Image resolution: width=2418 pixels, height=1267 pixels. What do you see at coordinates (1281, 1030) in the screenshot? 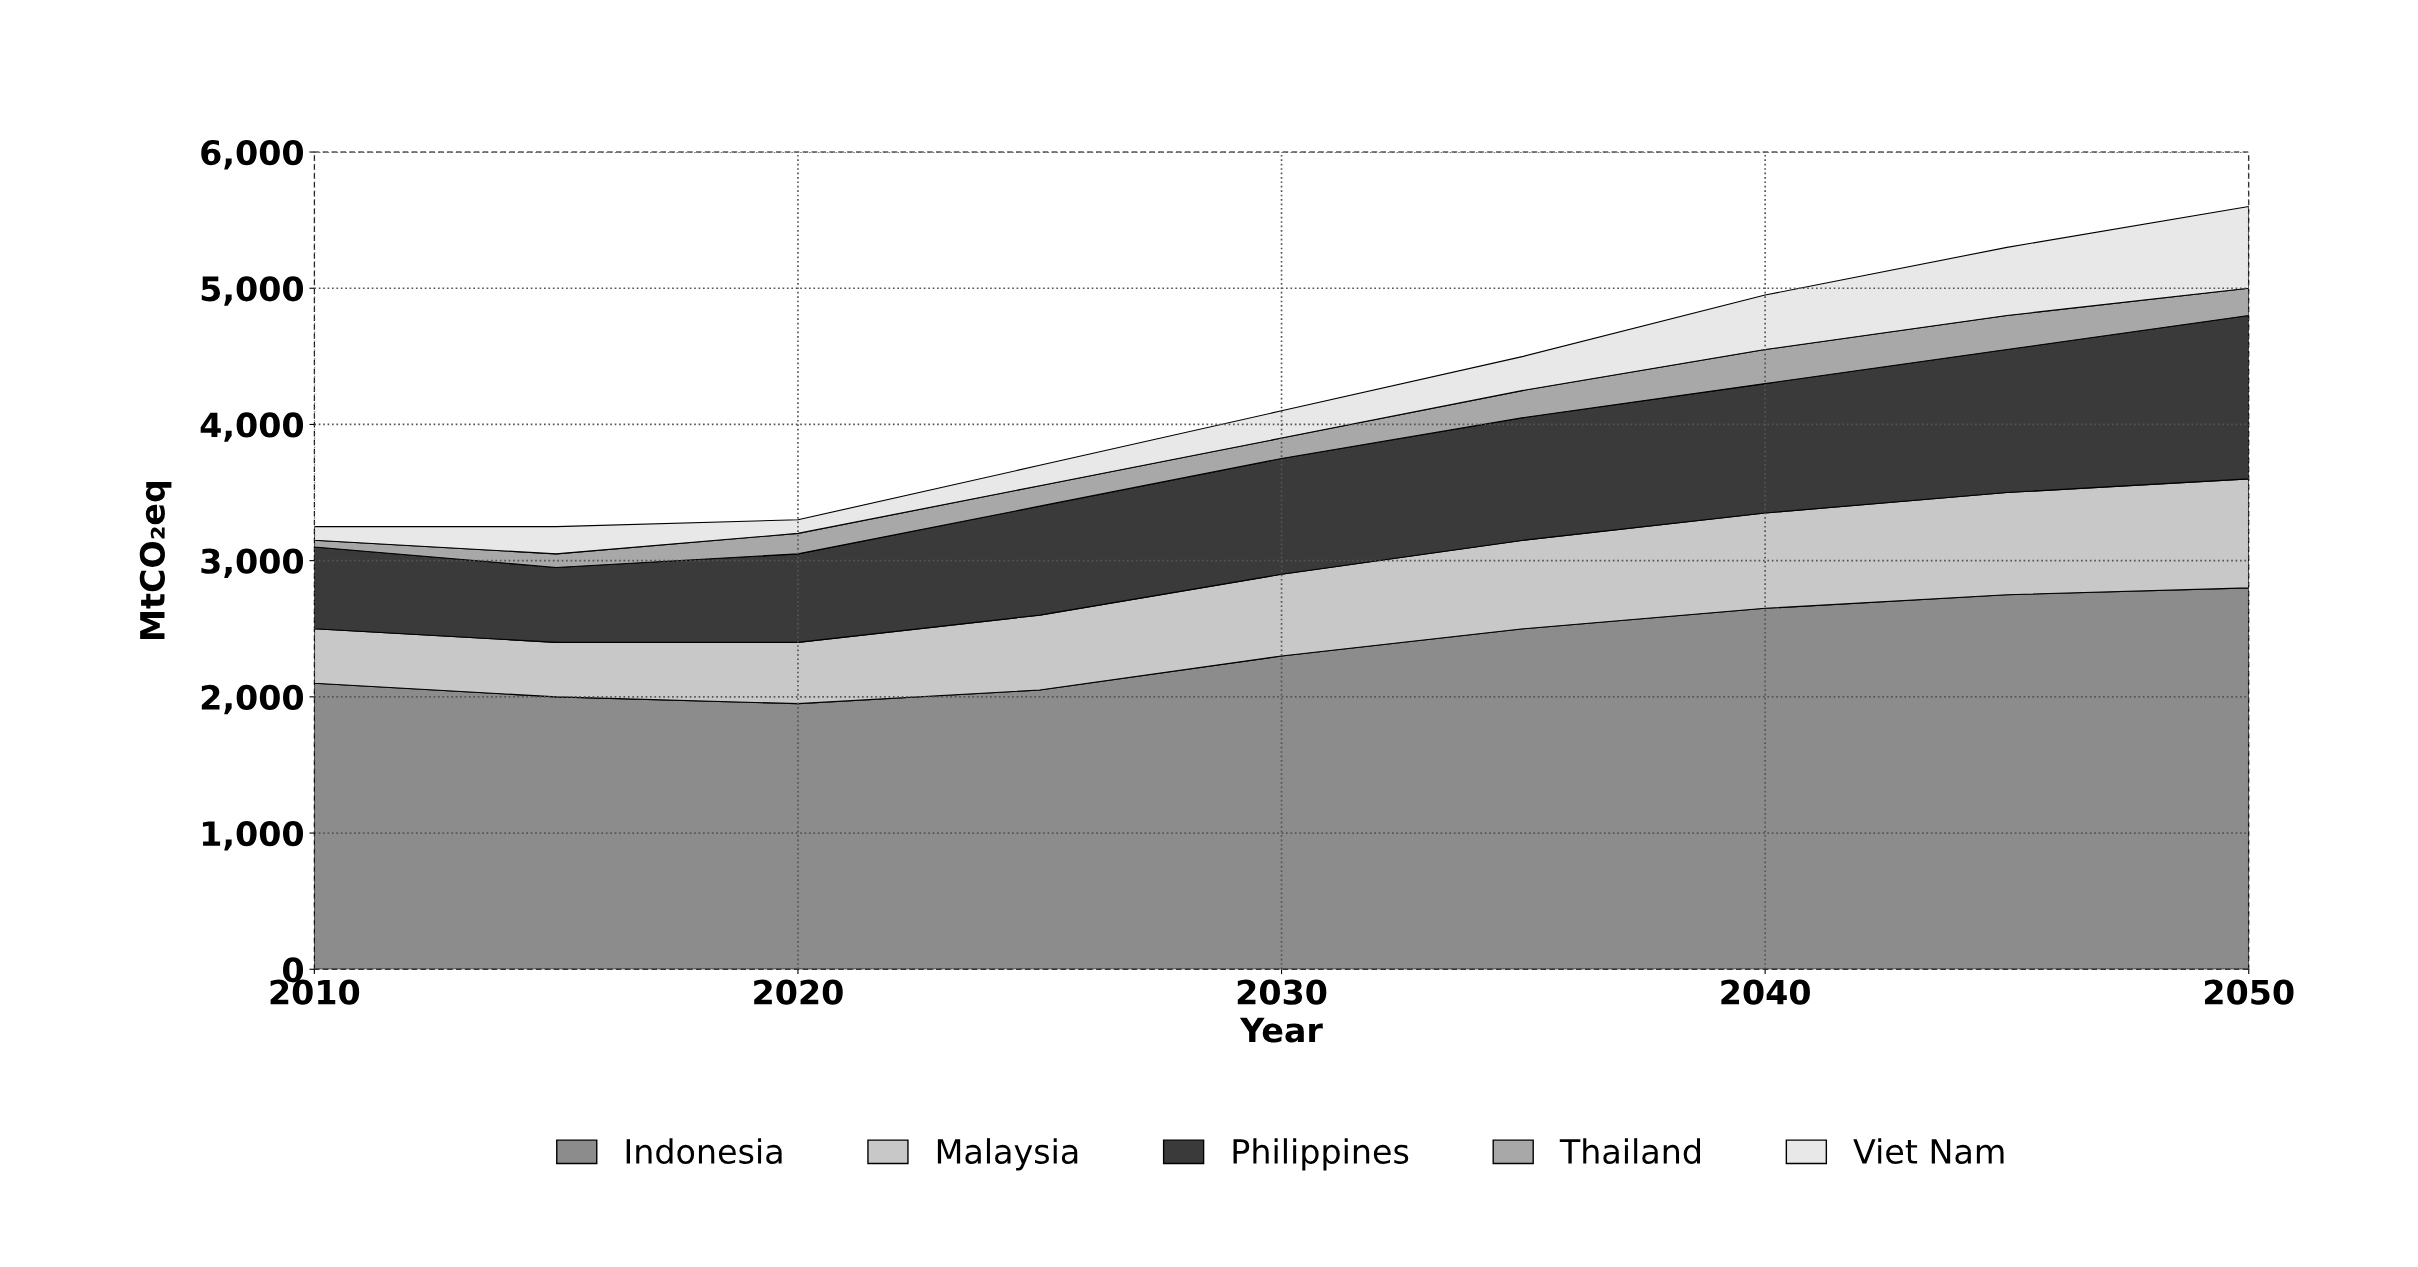
I see `x-axis-title: Year` at bounding box center [1281, 1030].